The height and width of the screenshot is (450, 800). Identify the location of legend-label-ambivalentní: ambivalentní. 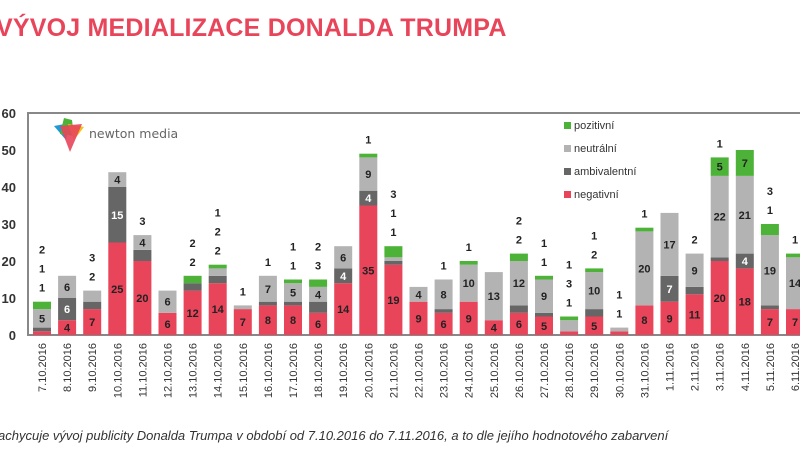
(605, 172).